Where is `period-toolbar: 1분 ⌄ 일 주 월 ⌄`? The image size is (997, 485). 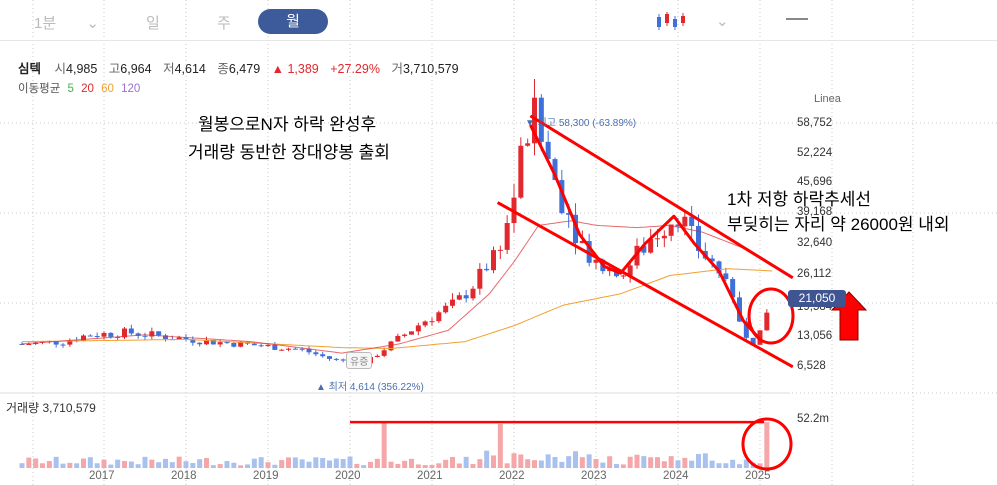
period-toolbar: 1분 ⌄ 일 주 월 ⌄ is located at coordinates (498, 20).